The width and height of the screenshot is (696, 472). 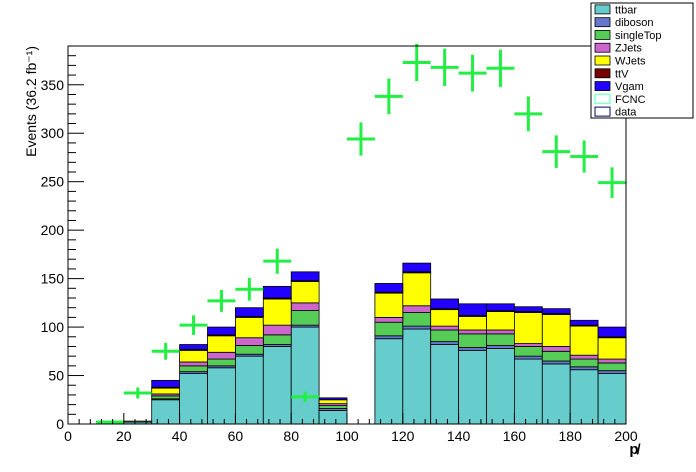 What do you see at coordinates (620, 62) in the screenshot?
I see `legend-entry-WJets: WJets` at bounding box center [620, 62].